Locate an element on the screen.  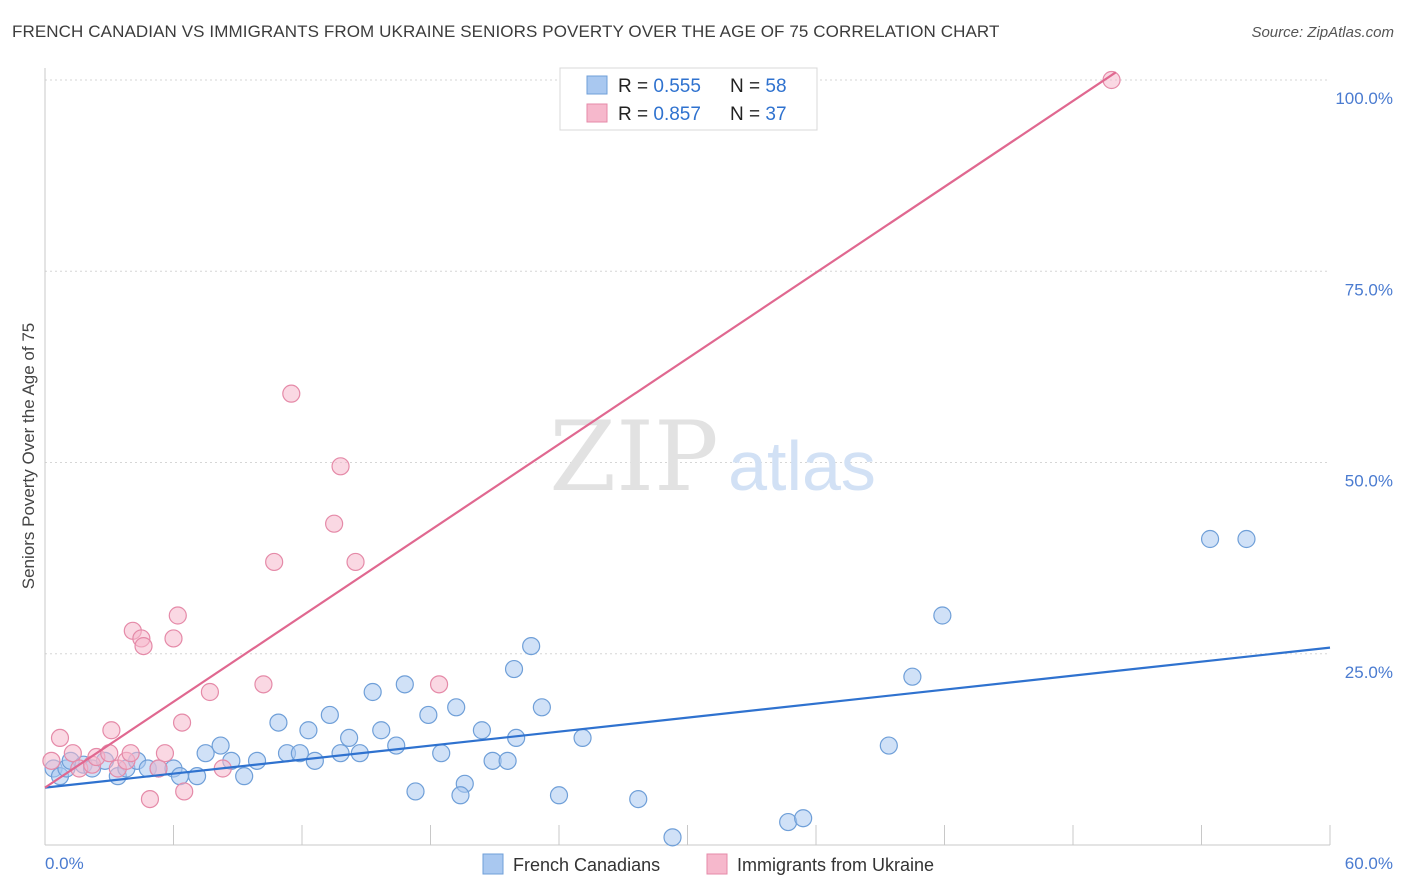
stats-r-label-pink: R = is located at coordinates (635, 114).